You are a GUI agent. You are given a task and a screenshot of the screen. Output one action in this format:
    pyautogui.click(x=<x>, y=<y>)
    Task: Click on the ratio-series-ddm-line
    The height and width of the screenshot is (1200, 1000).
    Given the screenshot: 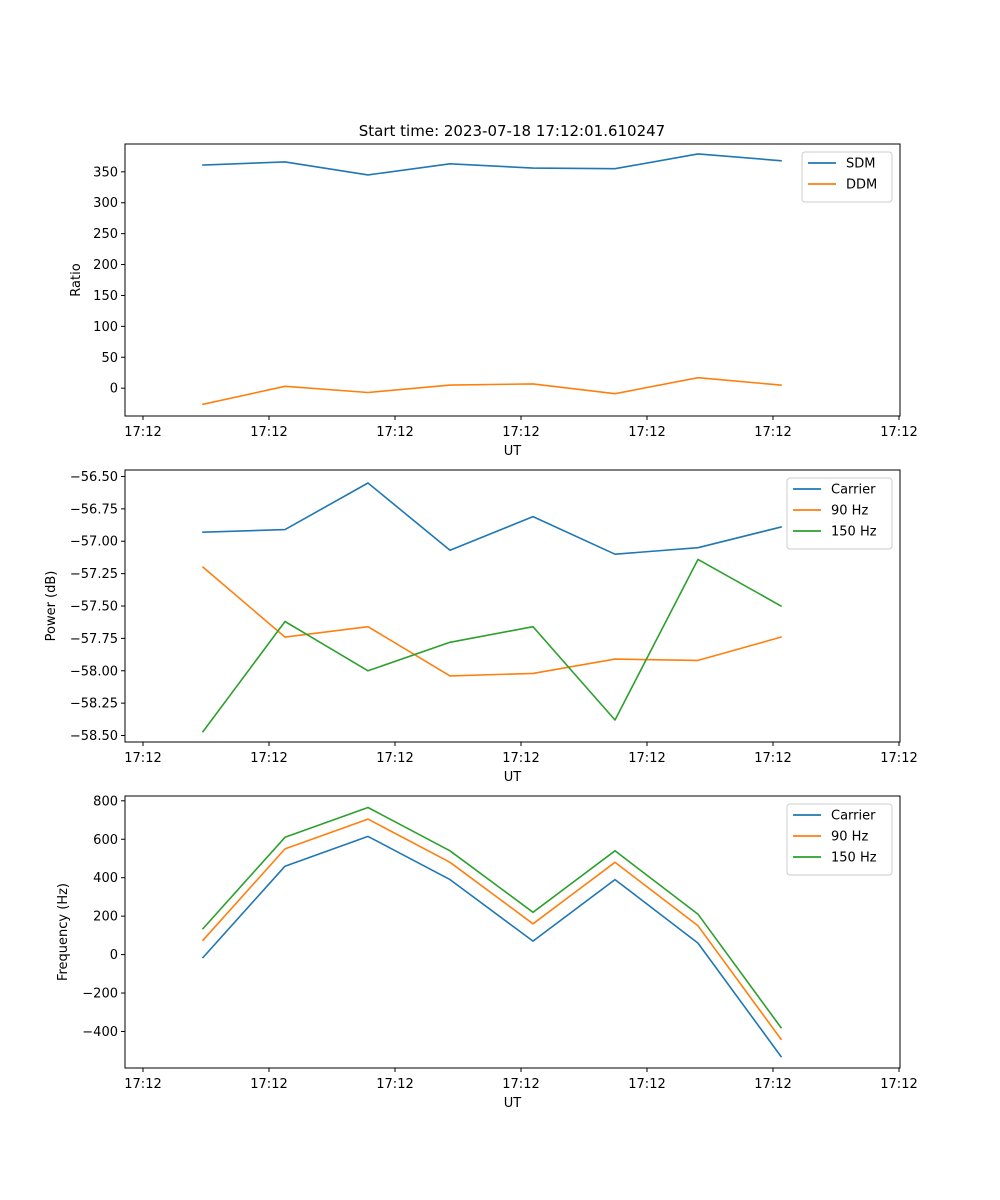 What is the action you would take?
    pyautogui.click(x=492, y=391)
    